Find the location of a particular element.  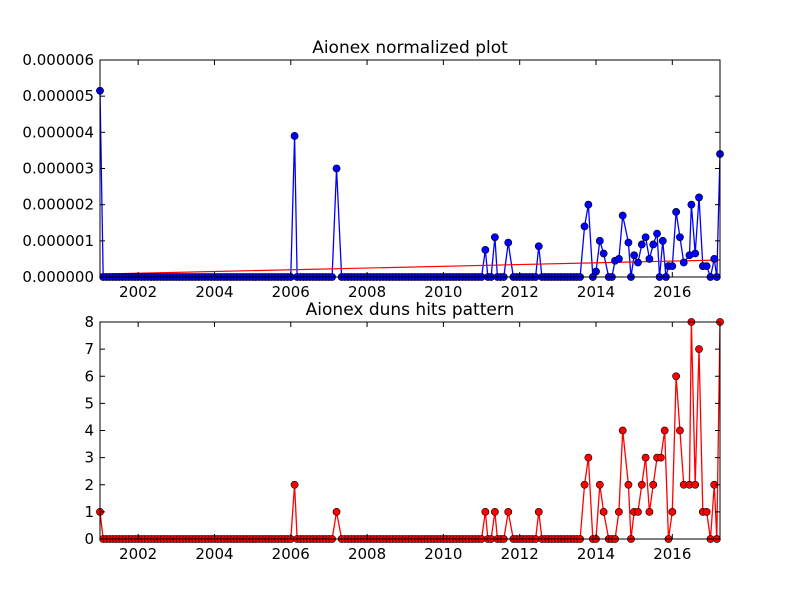

normalized-x-tick-label: 2012 is located at coordinates (520, 292).